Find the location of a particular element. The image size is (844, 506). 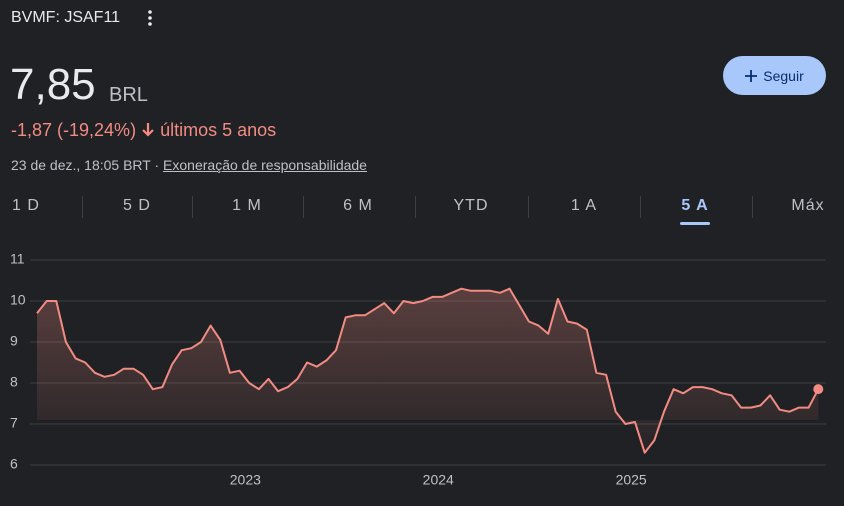

y-tick-label: 7 is located at coordinates (14, 423).